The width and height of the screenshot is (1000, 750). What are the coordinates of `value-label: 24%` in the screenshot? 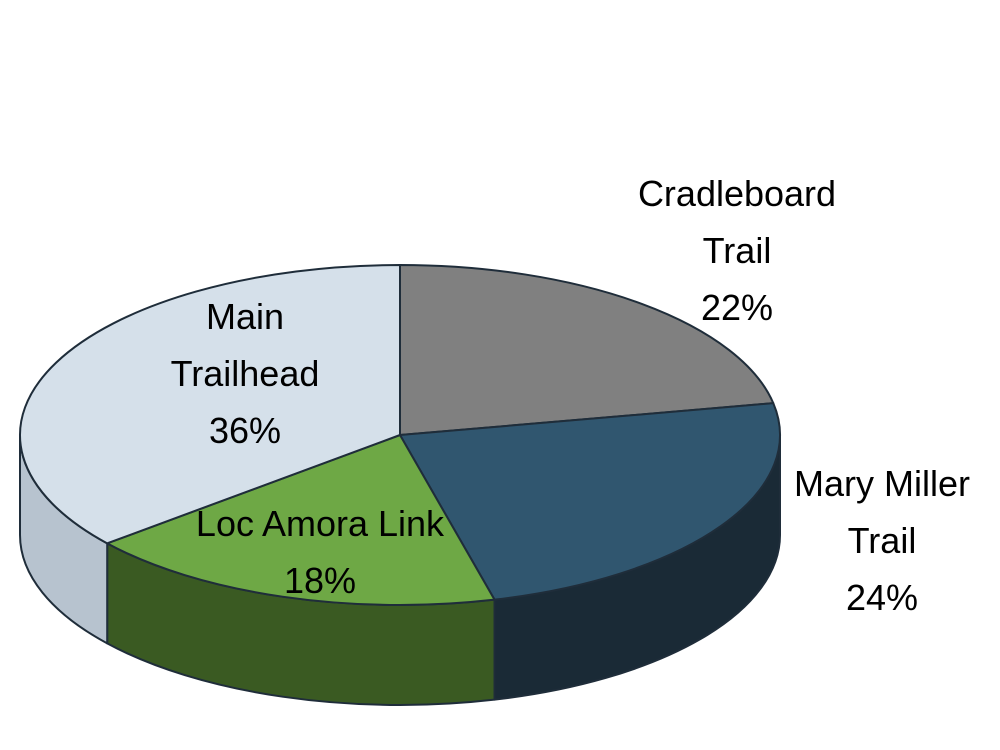 It's located at (882, 597).